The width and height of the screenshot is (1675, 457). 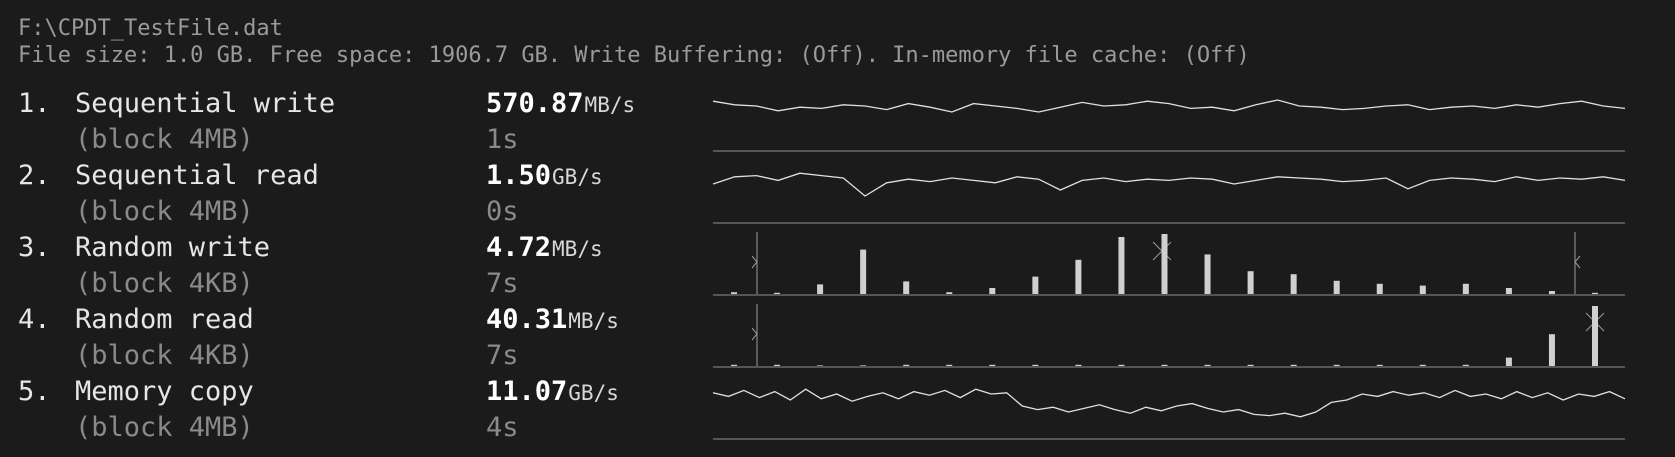 I want to click on test-name: Sequential write, so click(x=205, y=103).